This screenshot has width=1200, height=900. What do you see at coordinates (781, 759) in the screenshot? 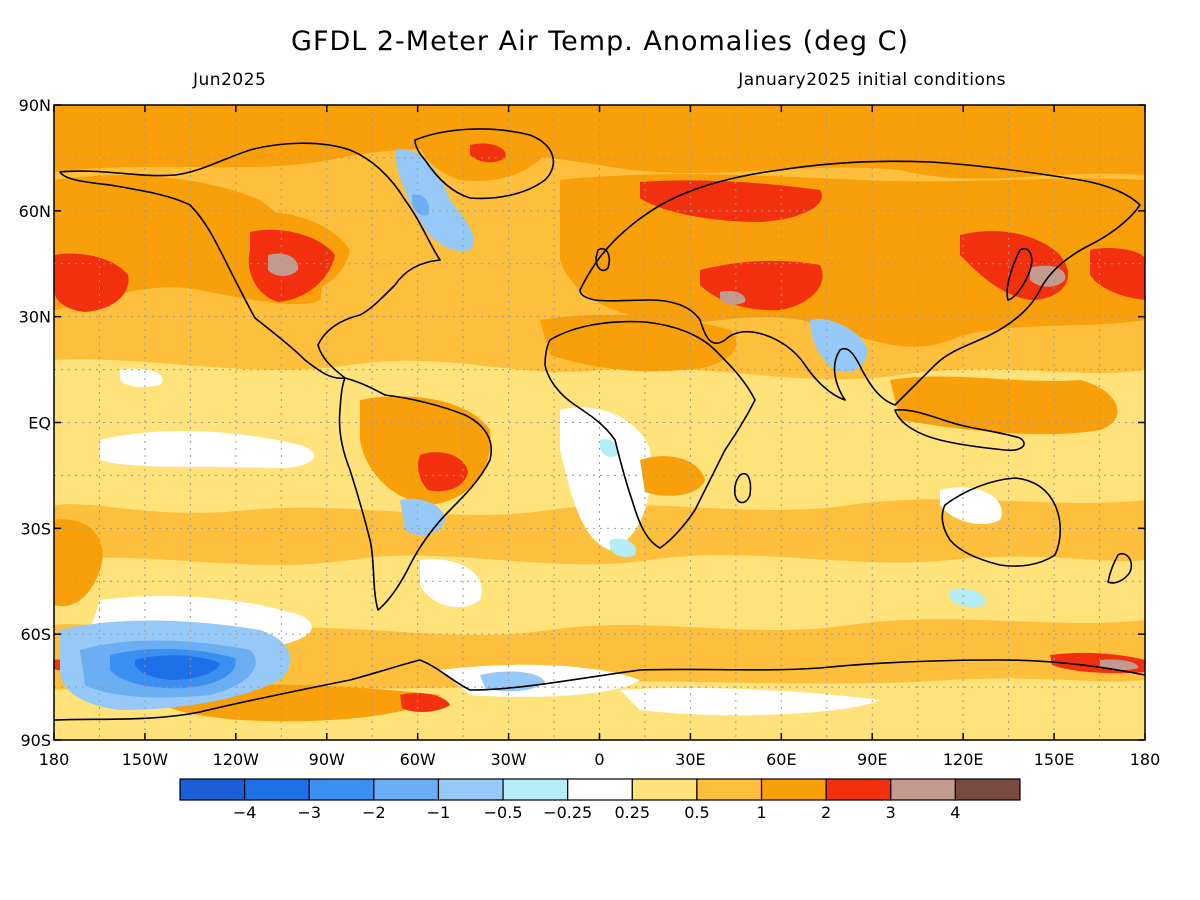
I see `lon-label: 60E` at bounding box center [781, 759].